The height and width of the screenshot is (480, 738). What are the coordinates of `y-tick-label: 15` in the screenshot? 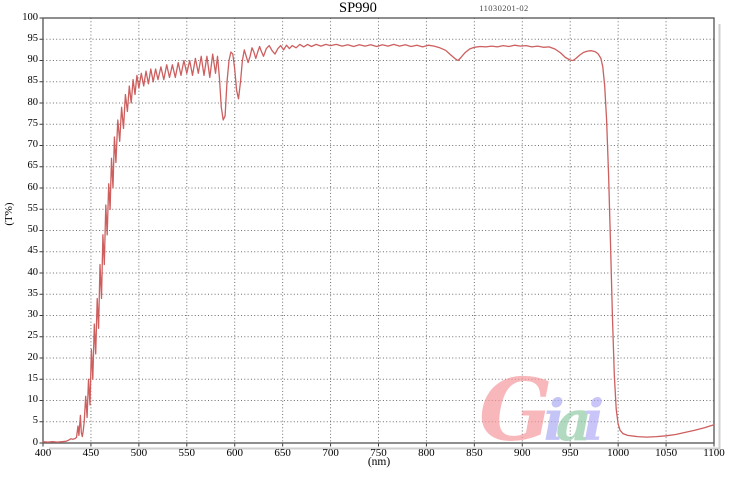 It's located at (33, 378).